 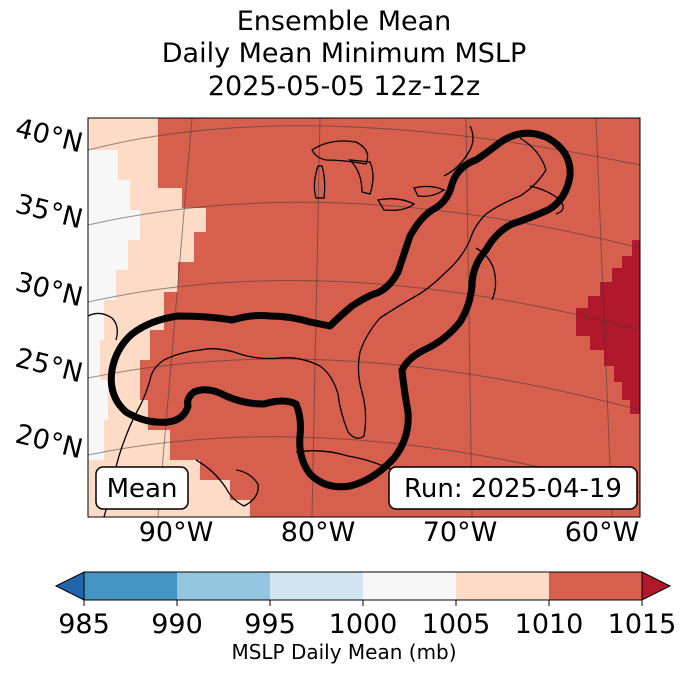 I want to click on colorbar-over, so click(x=656, y=586).